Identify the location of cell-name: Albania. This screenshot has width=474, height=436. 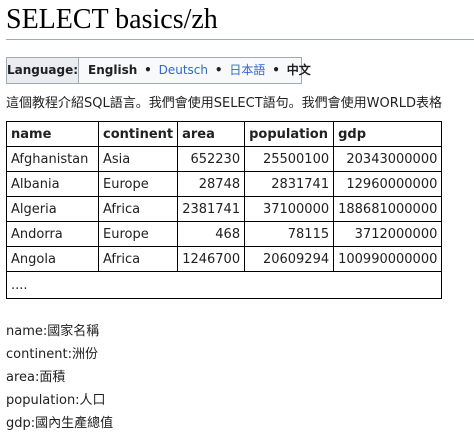
(52, 184).